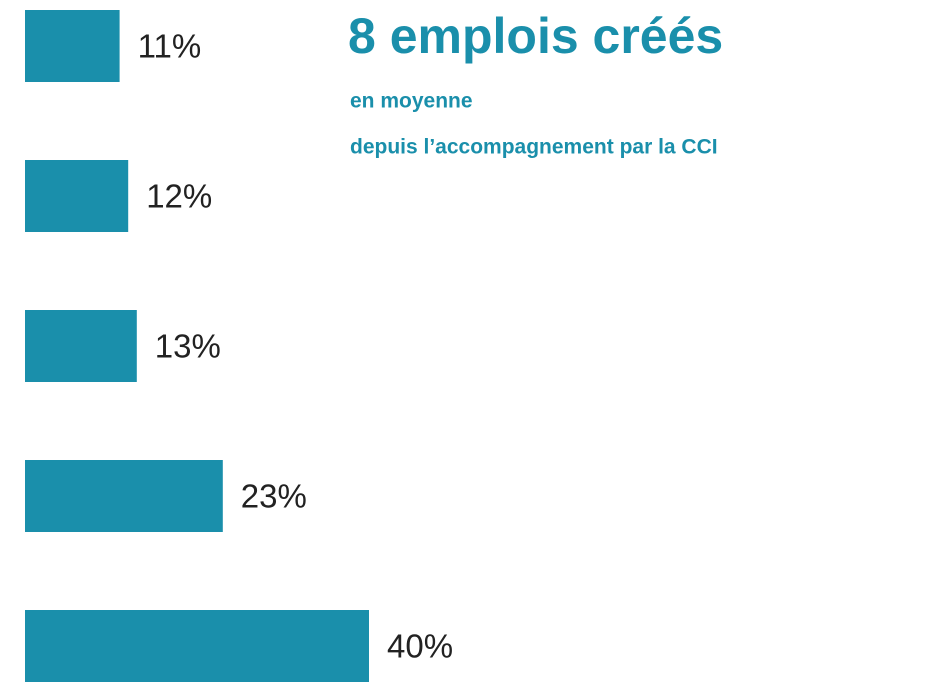 The width and height of the screenshot is (937, 682). I want to click on value-label: 40%, so click(420, 646).